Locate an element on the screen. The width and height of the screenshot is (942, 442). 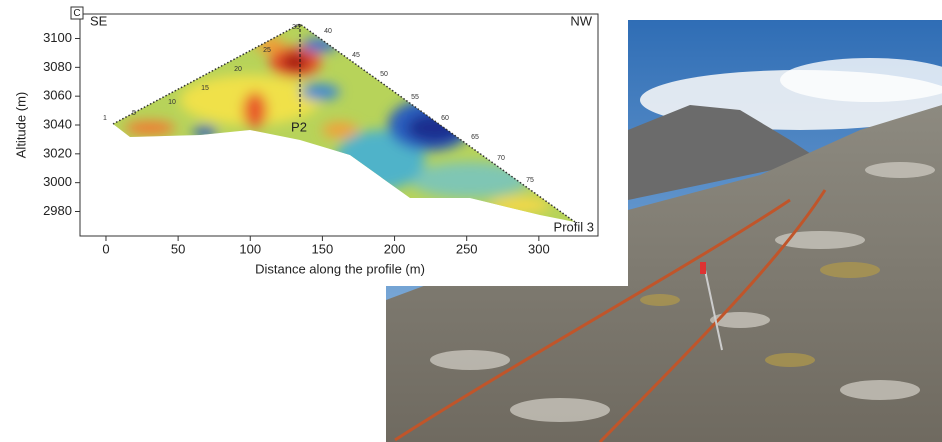
panel-label: C is located at coordinates (76, 13).